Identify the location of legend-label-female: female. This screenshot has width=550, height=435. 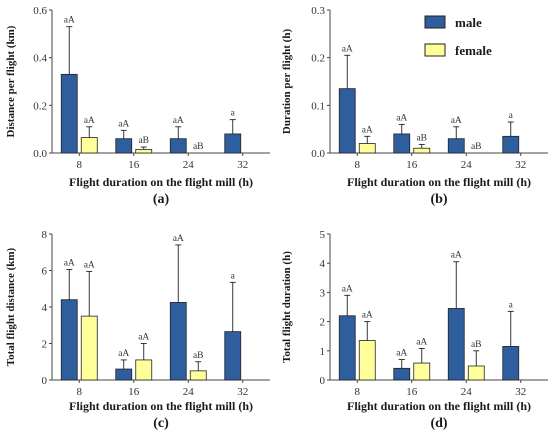
(473, 50).